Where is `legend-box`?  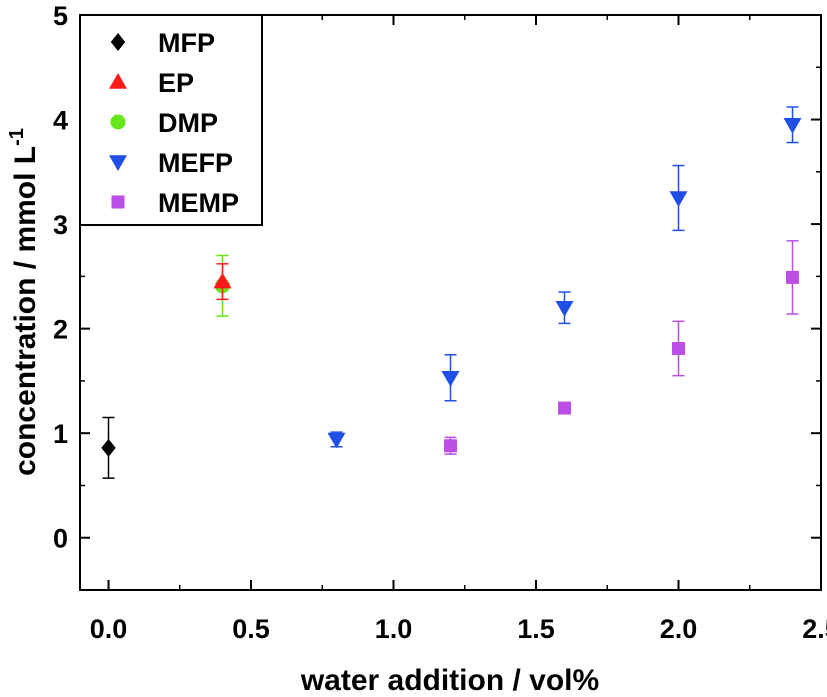
legend-box is located at coordinates (171, 120).